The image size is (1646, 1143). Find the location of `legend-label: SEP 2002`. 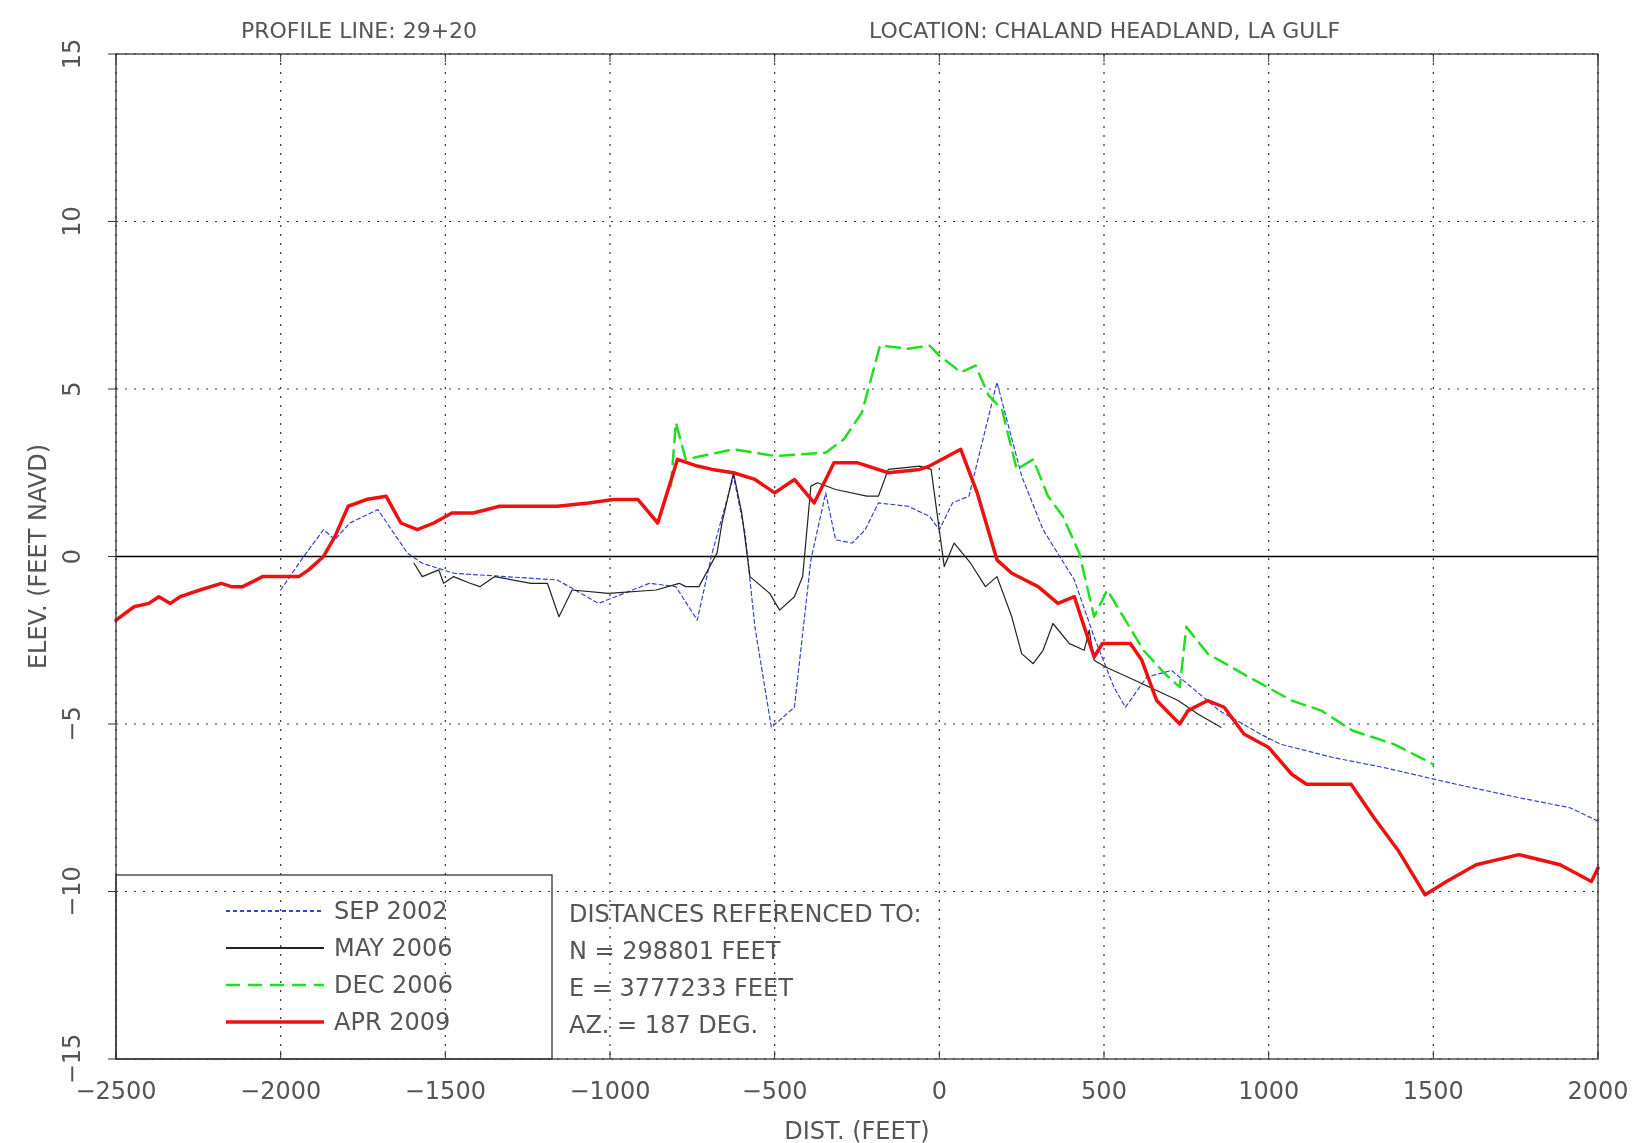

legend-label: SEP 2002 is located at coordinates (391, 911).